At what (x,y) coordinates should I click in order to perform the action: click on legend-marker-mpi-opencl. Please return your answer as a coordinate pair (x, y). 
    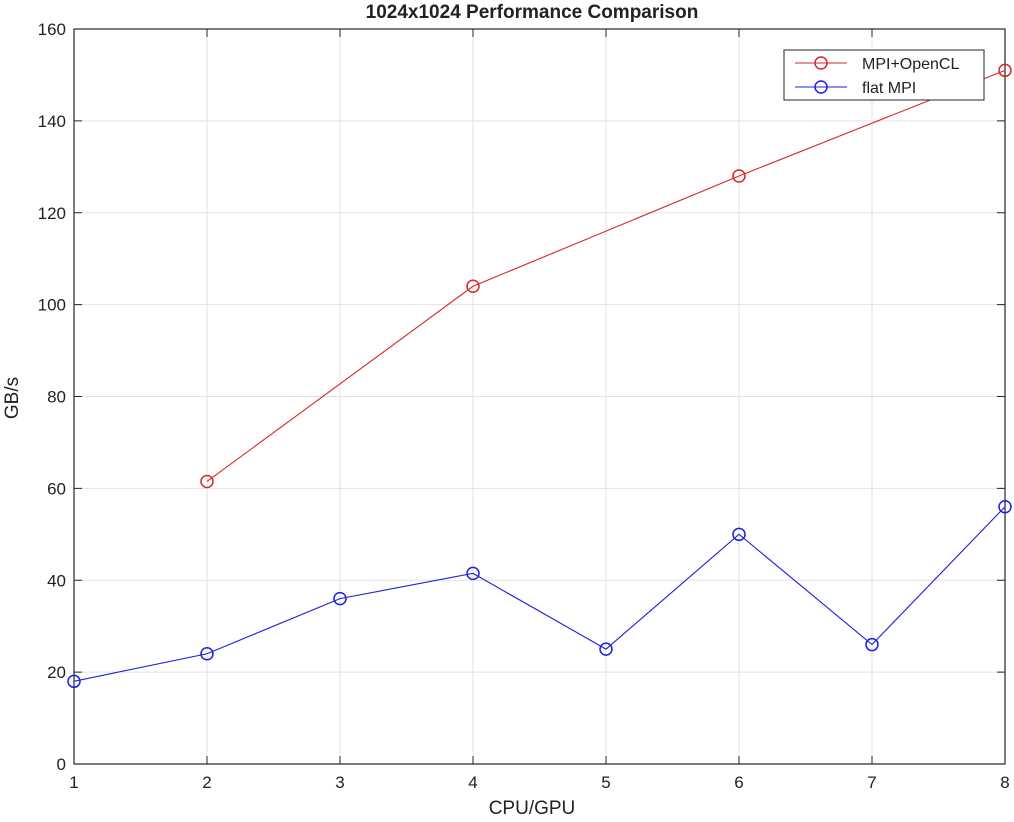
    Looking at the image, I should click on (821, 63).